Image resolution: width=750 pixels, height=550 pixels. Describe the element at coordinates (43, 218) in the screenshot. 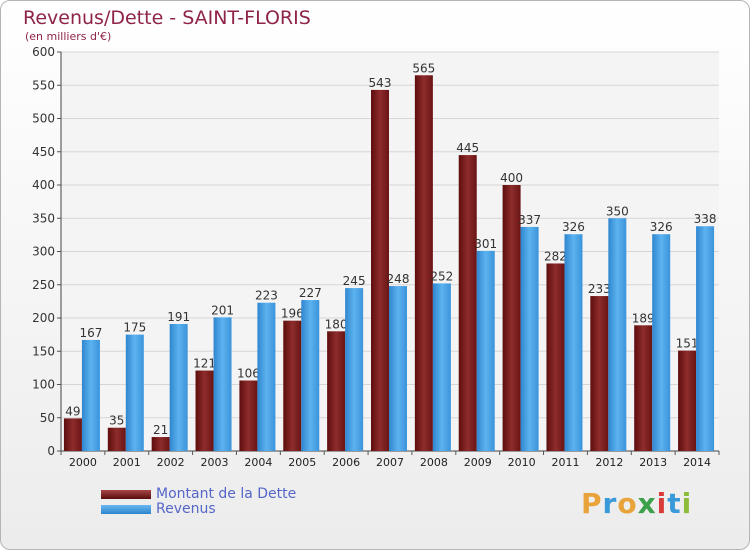

I see `y-tick-label: 350` at that location.